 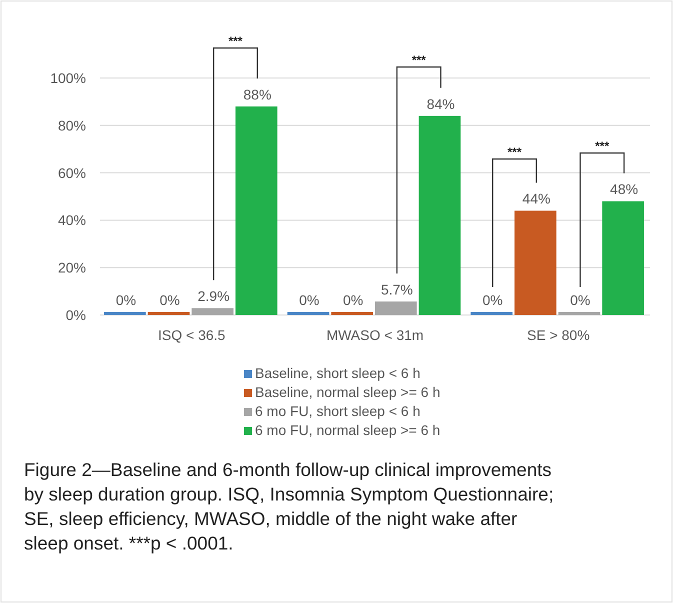 I want to click on legend-label: Baseline, short sleep < 6 h, so click(x=337, y=373).